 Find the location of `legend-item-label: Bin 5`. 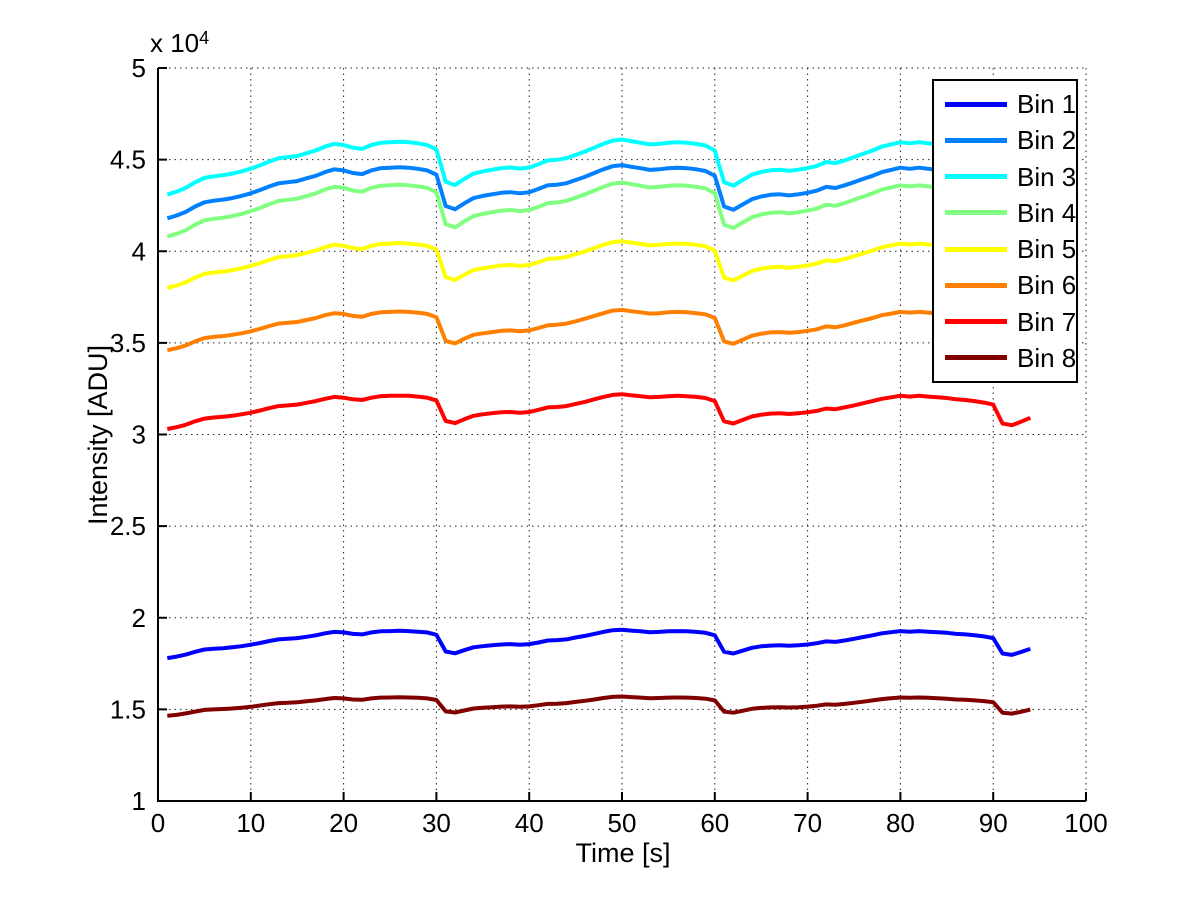

legend-item-label: Bin 5 is located at coordinates (1047, 249).